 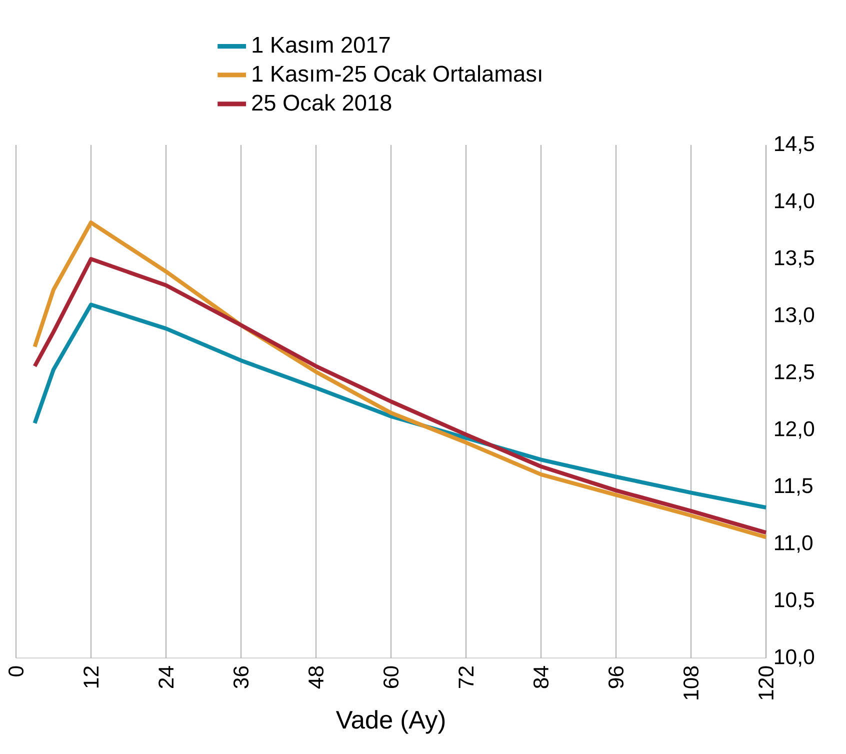 What do you see at coordinates (794, 430) in the screenshot?
I see `y-tick-label: 12,0` at bounding box center [794, 430].